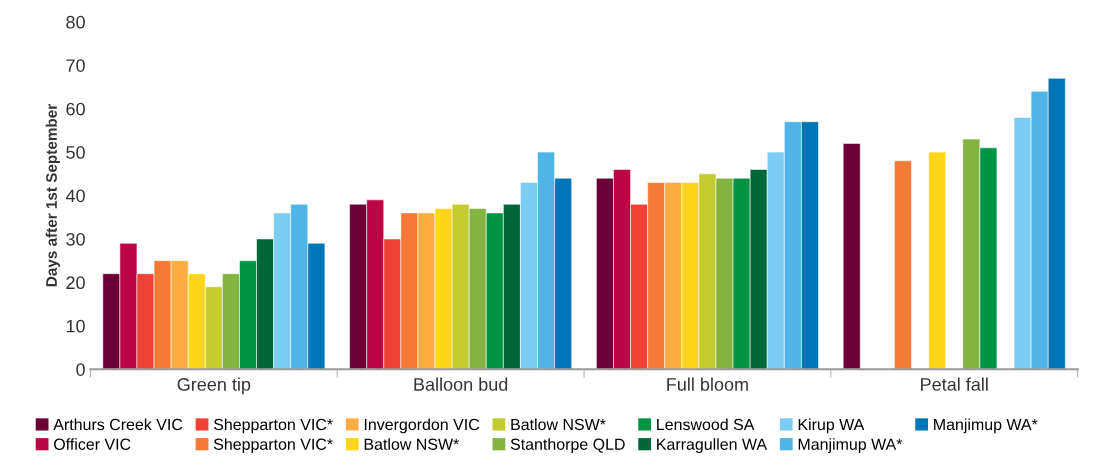 The image size is (1103, 465). What do you see at coordinates (712, 446) in the screenshot?
I see `legend-label: Karragullen WA` at bounding box center [712, 446].